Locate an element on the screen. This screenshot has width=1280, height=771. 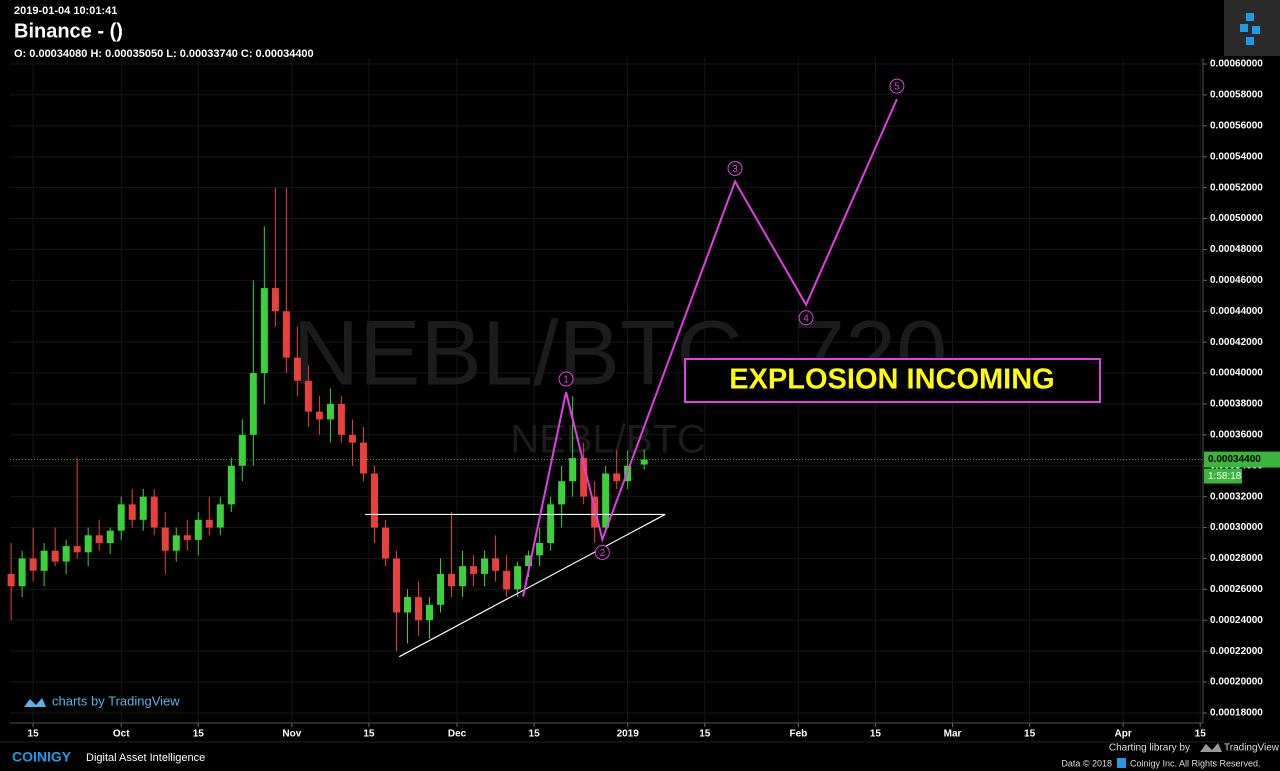
y-tick-label: 0.00022000 is located at coordinates (1236, 651).